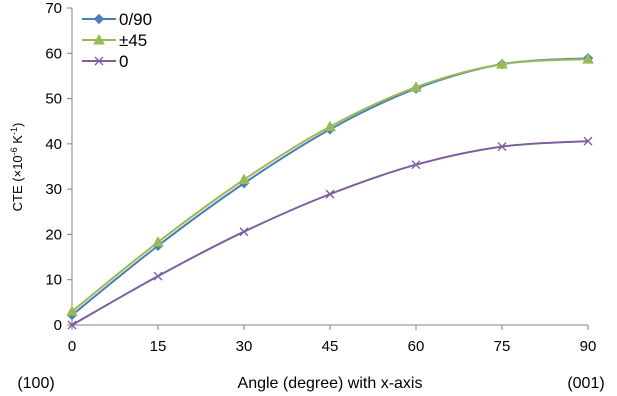 The image size is (617, 396). What do you see at coordinates (158, 346) in the screenshot?
I see `x-tick-label: 15` at bounding box center [158, 346].